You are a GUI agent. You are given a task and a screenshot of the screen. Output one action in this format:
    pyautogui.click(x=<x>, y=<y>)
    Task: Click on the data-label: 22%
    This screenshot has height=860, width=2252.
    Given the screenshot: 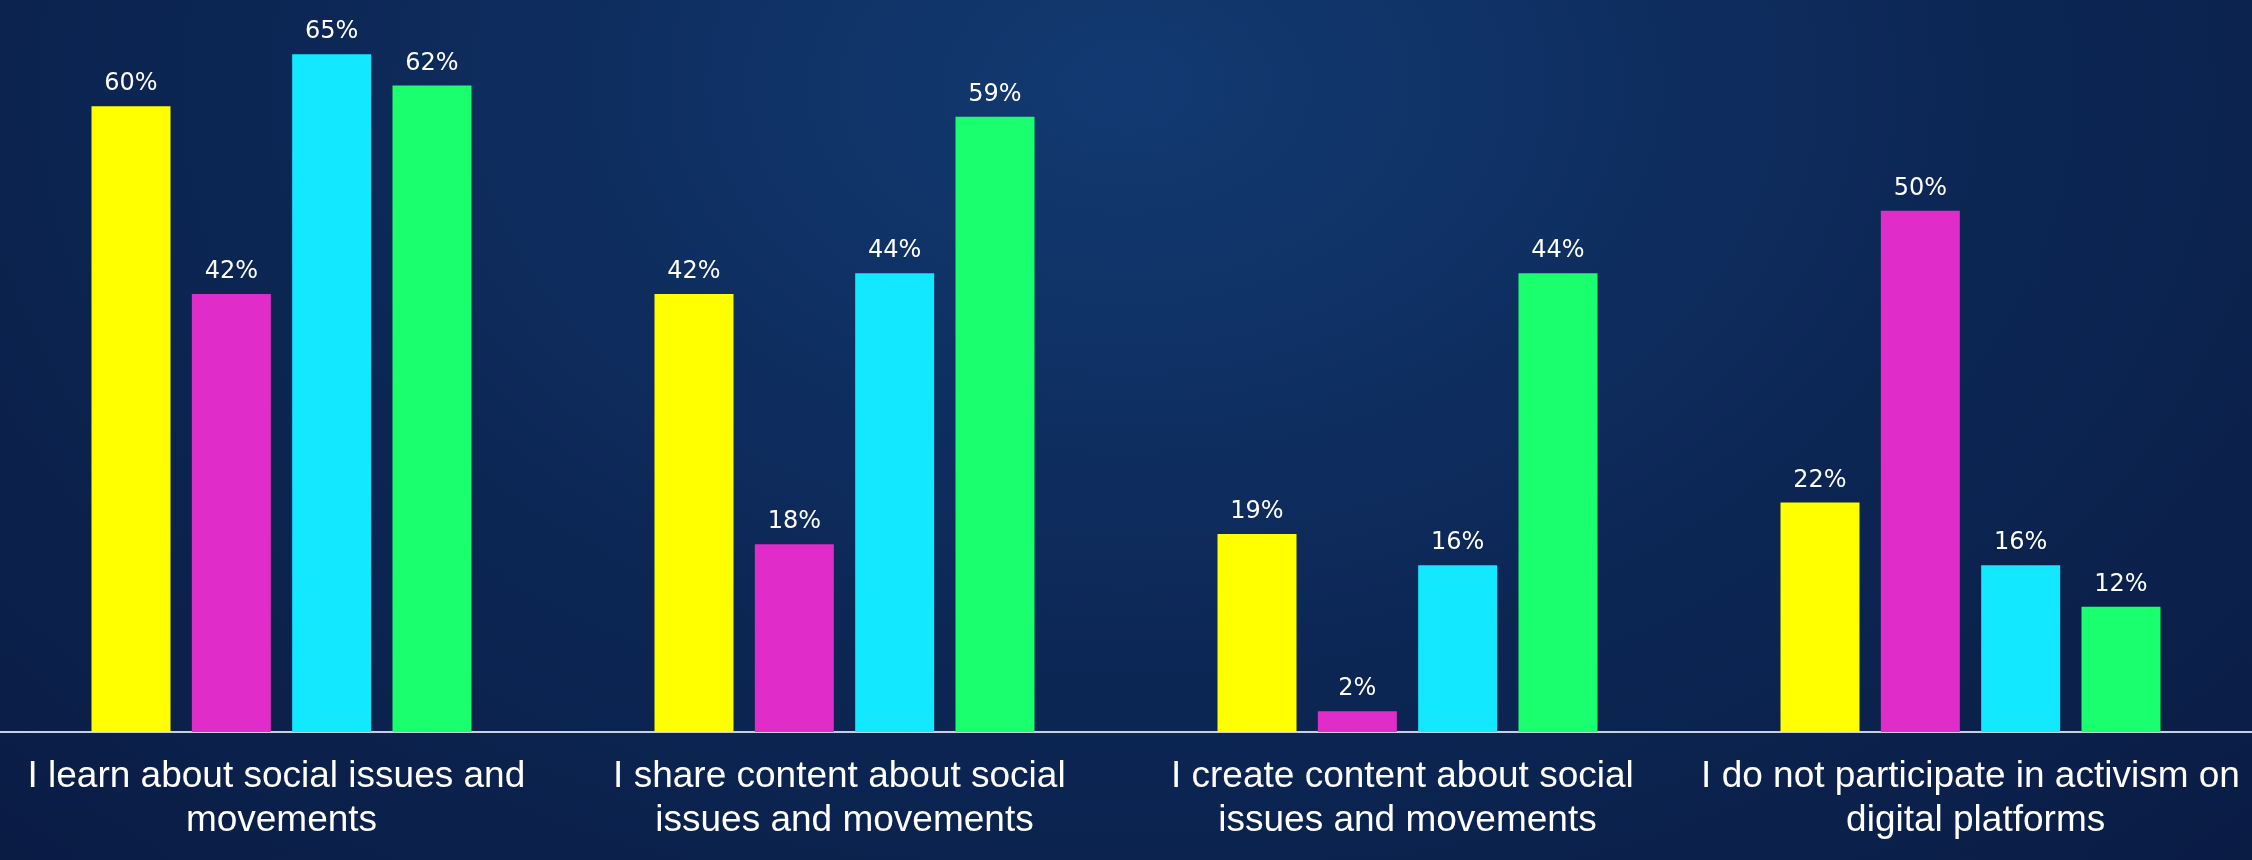 What is the action you would take?
    pyautogui.click(x=1820, y=478)
    